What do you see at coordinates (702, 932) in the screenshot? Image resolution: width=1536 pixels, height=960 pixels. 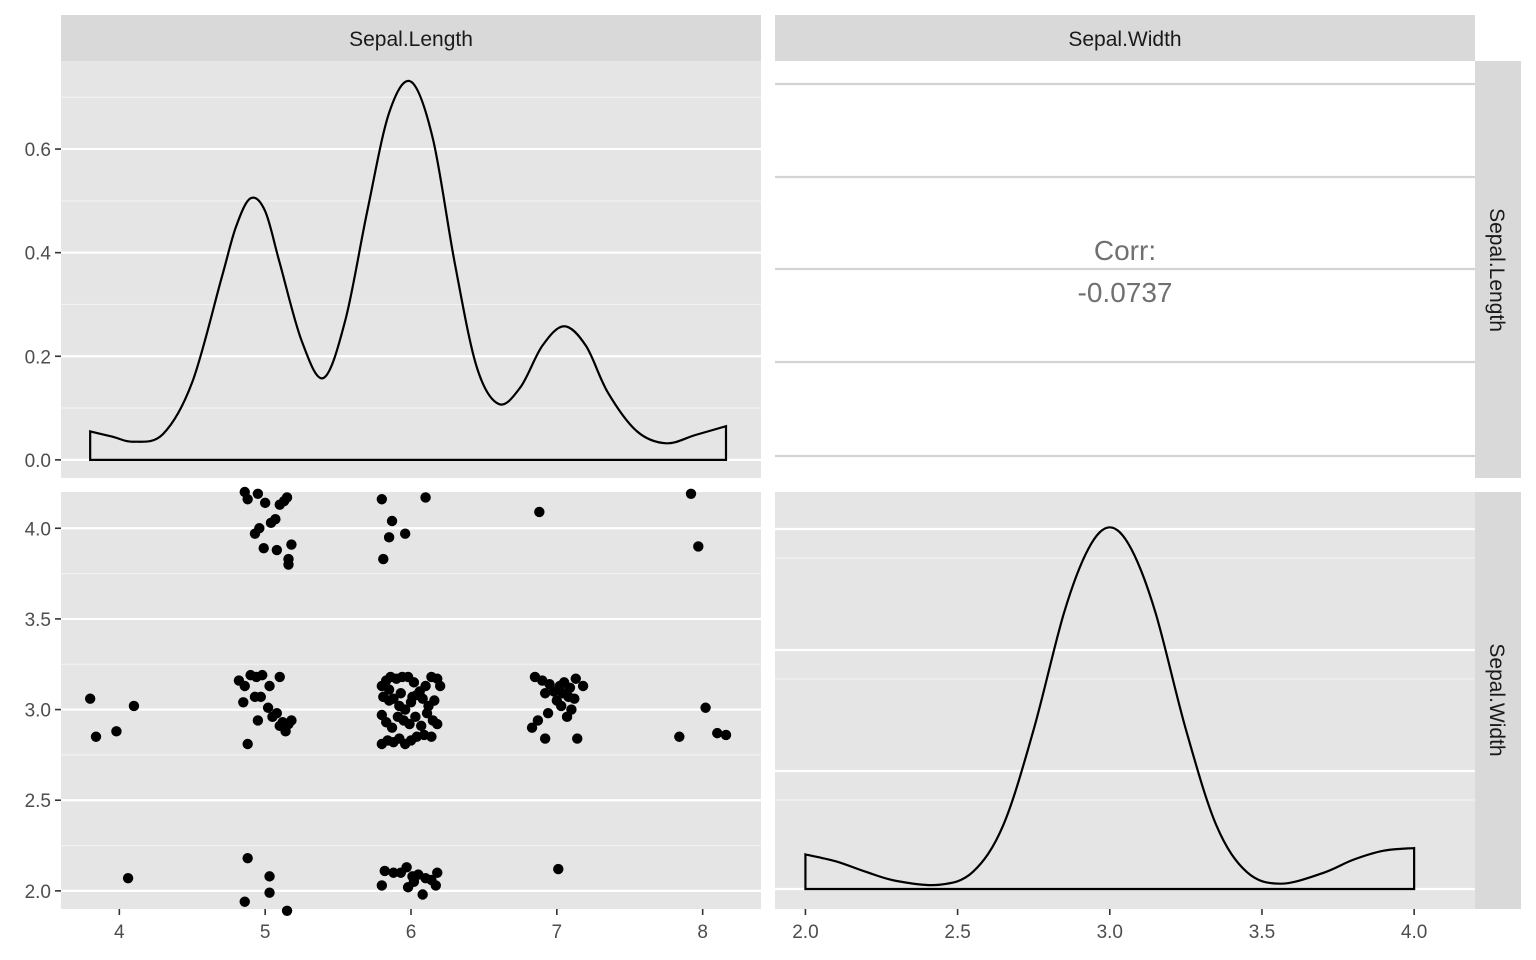 I see `sepal-length-x-tick-label: 8` at bounding box center [702, 932].